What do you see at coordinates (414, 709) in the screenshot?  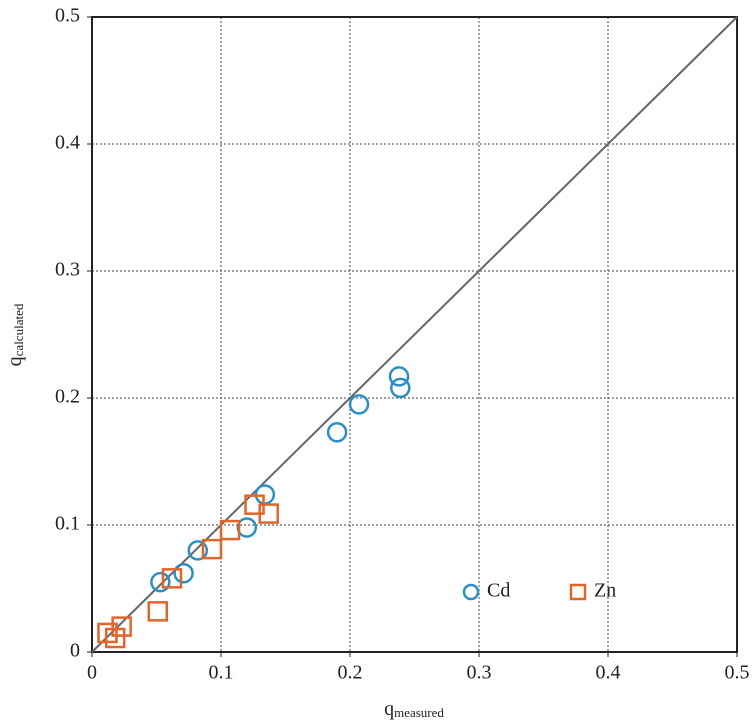 I see `x-axis-label: qmeasured` at bounding box center [414, 709].